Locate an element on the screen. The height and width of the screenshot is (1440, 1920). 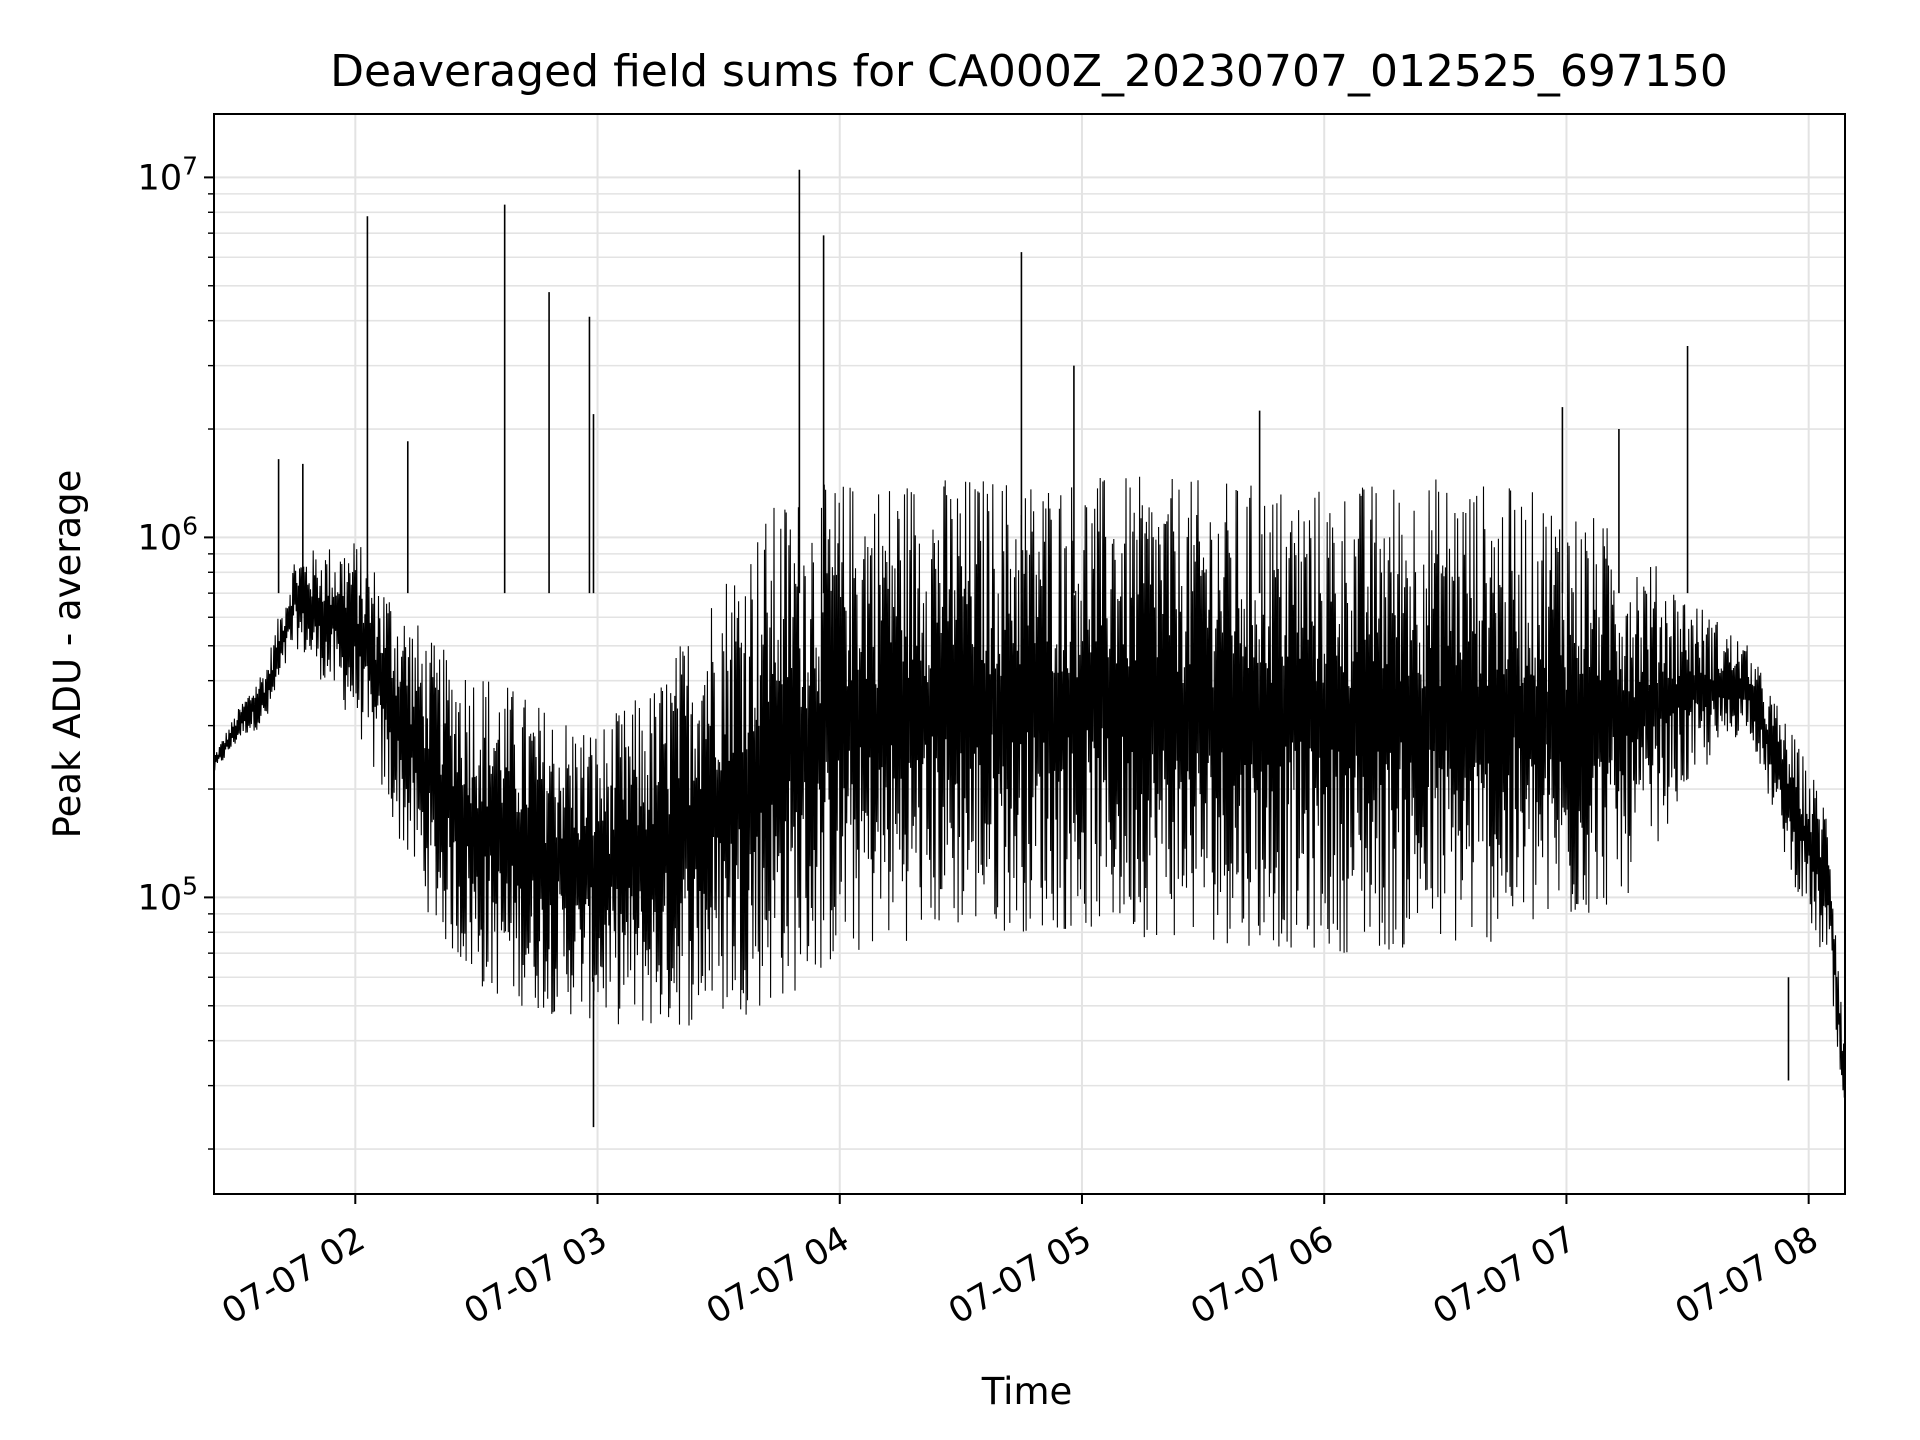
y-tick-label: 10⁶ is located at coordinates (168, 534).